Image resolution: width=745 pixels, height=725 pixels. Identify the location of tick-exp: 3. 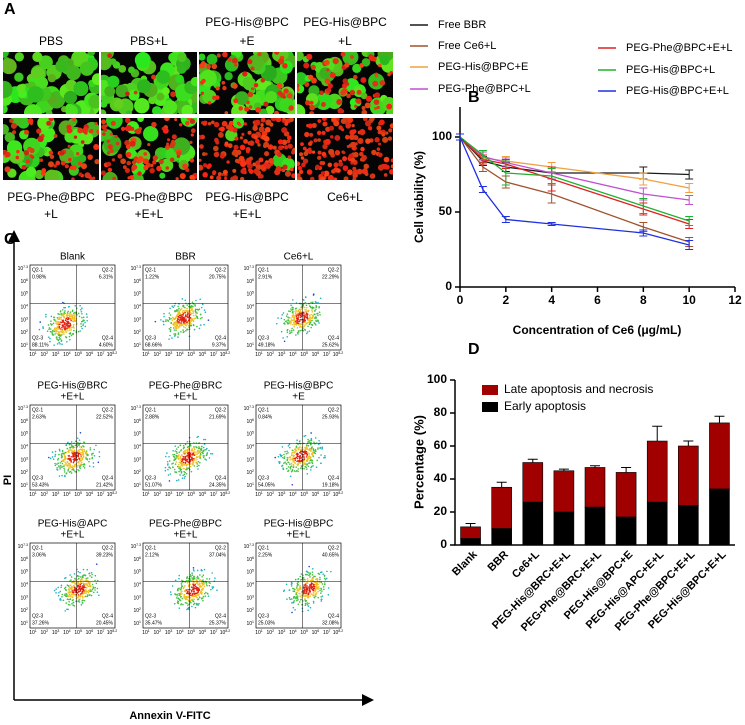
(58, 493).